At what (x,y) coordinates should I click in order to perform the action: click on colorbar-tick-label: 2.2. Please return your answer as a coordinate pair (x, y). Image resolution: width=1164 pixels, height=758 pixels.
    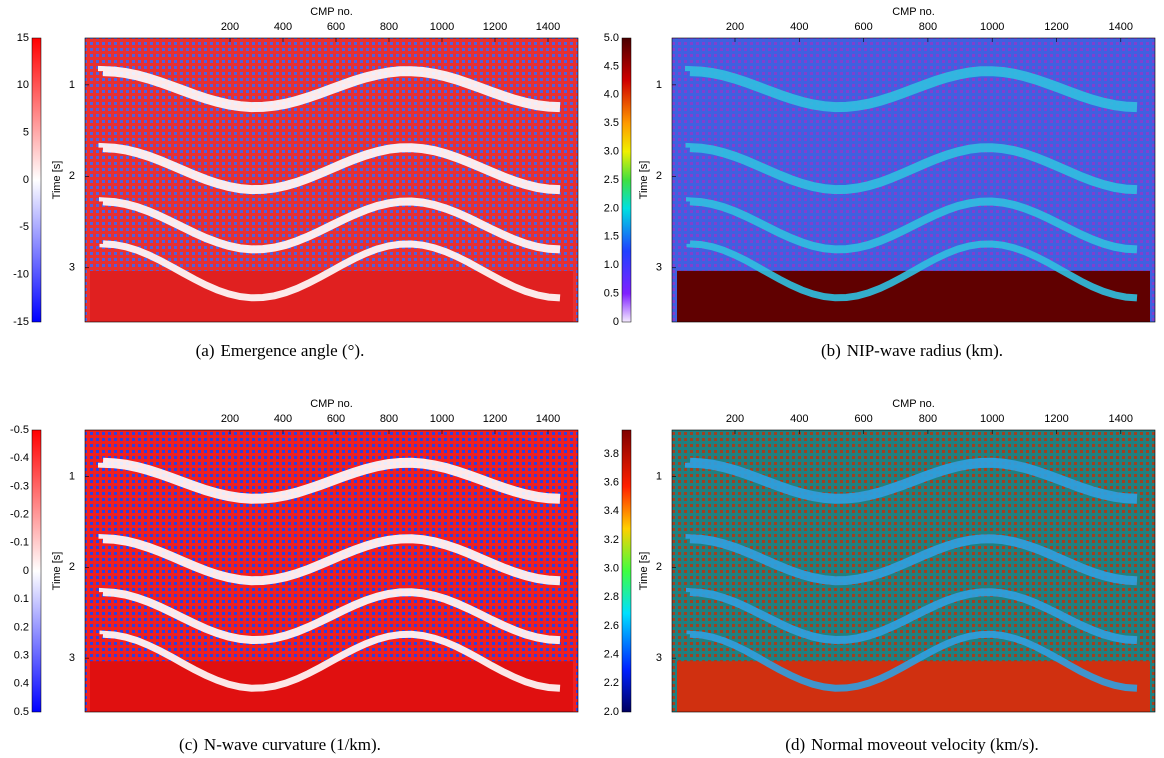
    Looking at the image, I should click on (611, 683).